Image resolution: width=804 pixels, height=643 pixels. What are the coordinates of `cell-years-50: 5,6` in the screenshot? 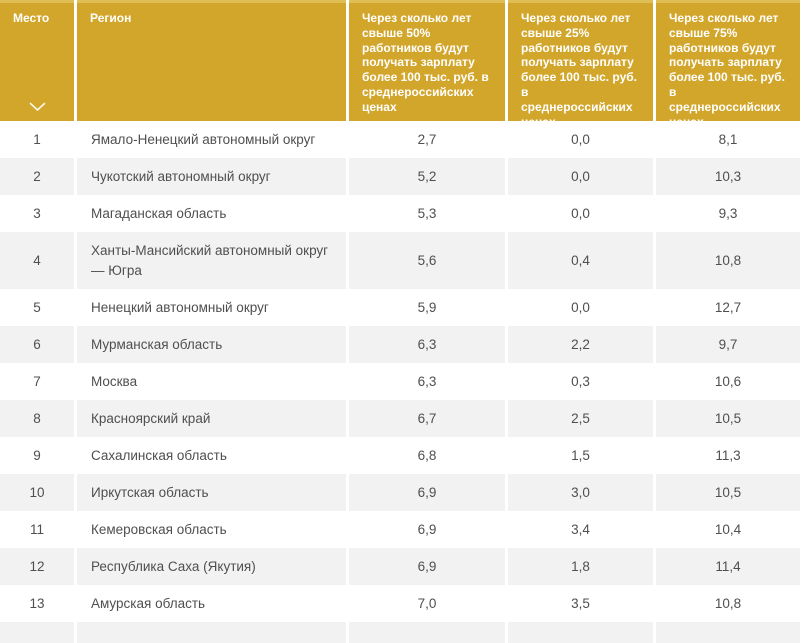 It's located at (427, 260).